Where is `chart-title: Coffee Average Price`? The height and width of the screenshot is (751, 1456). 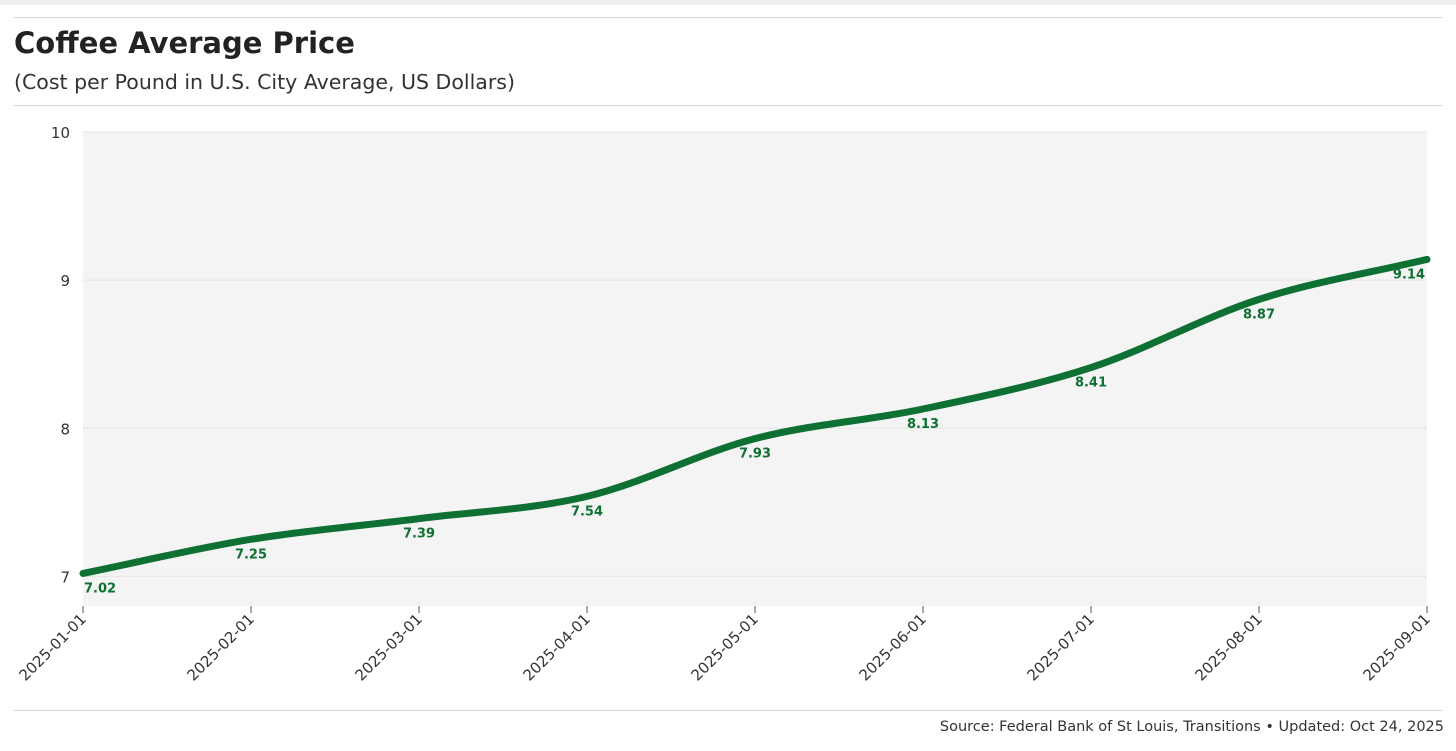 chart-title: Coffee Average Price is located at coordinates (184, 43).